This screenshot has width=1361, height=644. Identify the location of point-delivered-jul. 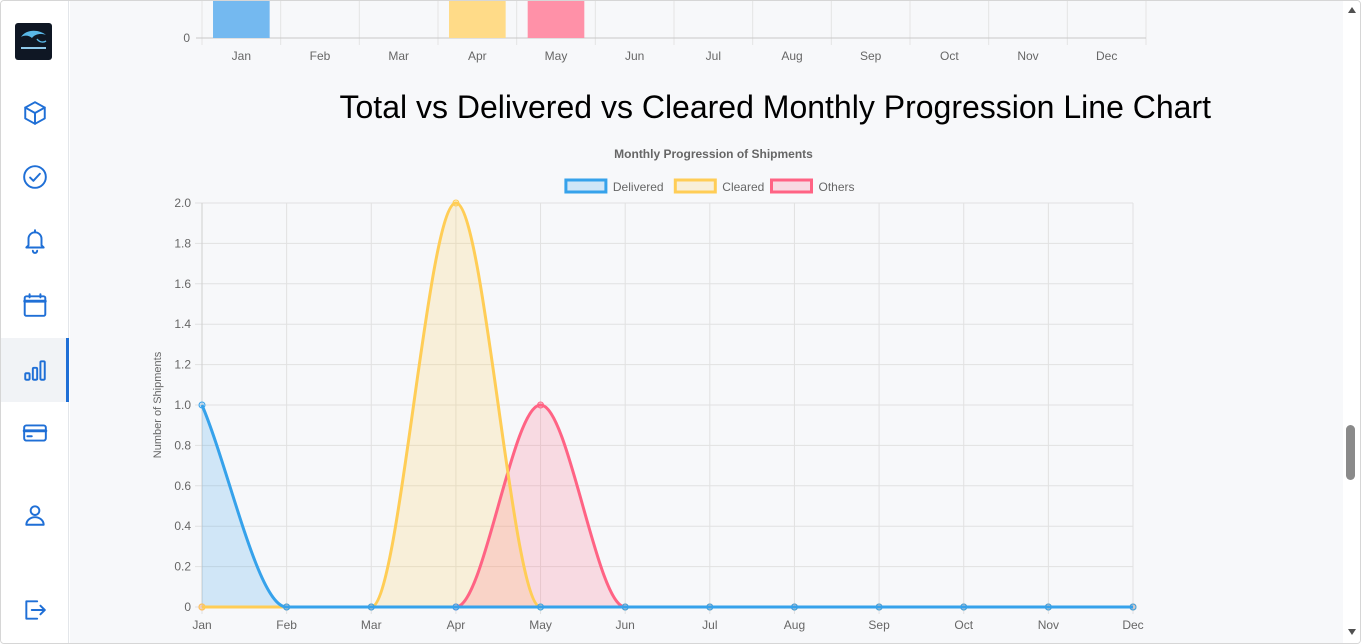
(710, 607).